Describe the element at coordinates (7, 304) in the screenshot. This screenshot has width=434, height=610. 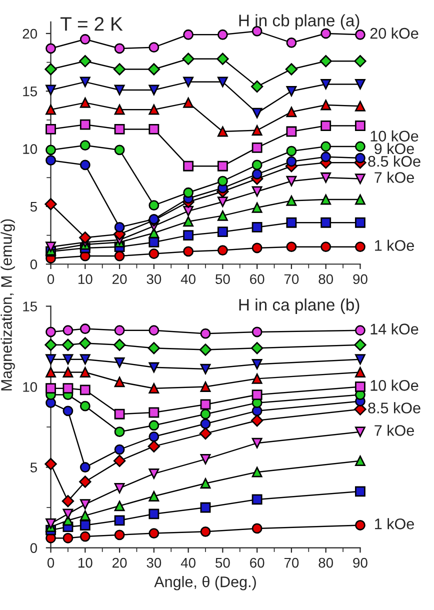
I see `y-axis-title: Magnetization, M (emu/g)` at that location.